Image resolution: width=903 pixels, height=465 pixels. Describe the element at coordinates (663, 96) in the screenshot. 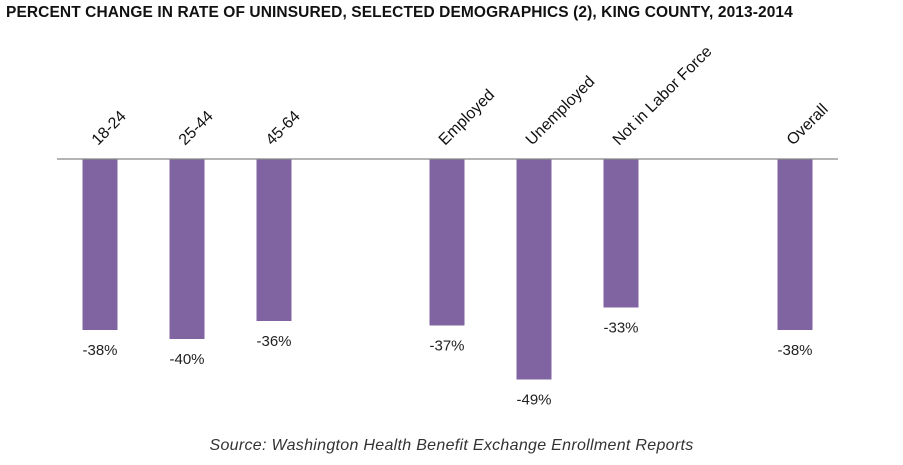

I see `category-label-not-in-labor-force: Not in Labor Force` at that location.